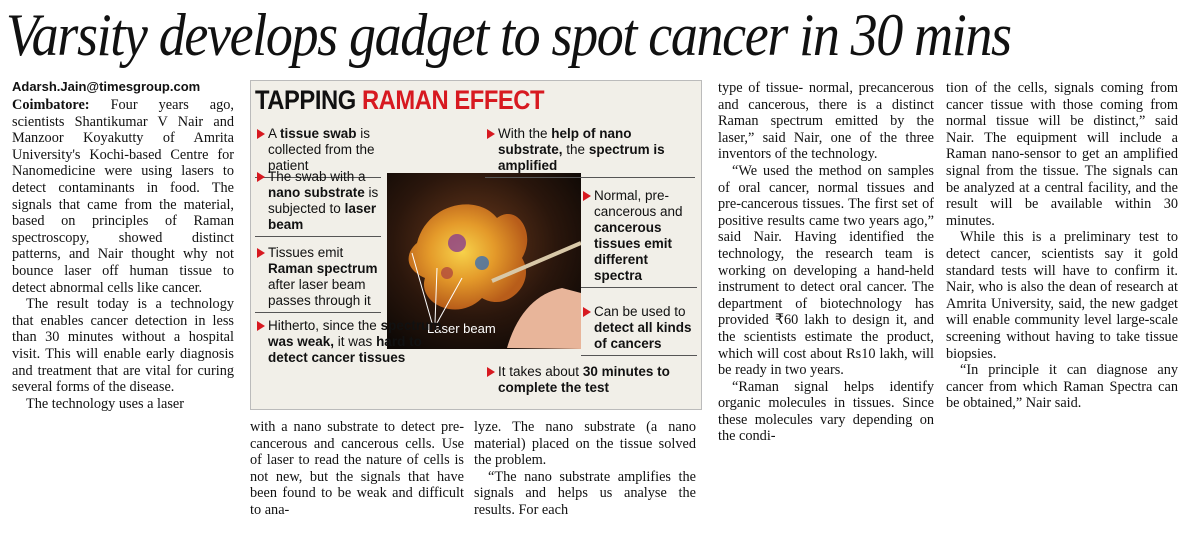 The height and width of the screenshot is (541, 1189). Describe the element at coordinates (305, 100) in the screenshot. I see `title-text: TAPPING` at that location.